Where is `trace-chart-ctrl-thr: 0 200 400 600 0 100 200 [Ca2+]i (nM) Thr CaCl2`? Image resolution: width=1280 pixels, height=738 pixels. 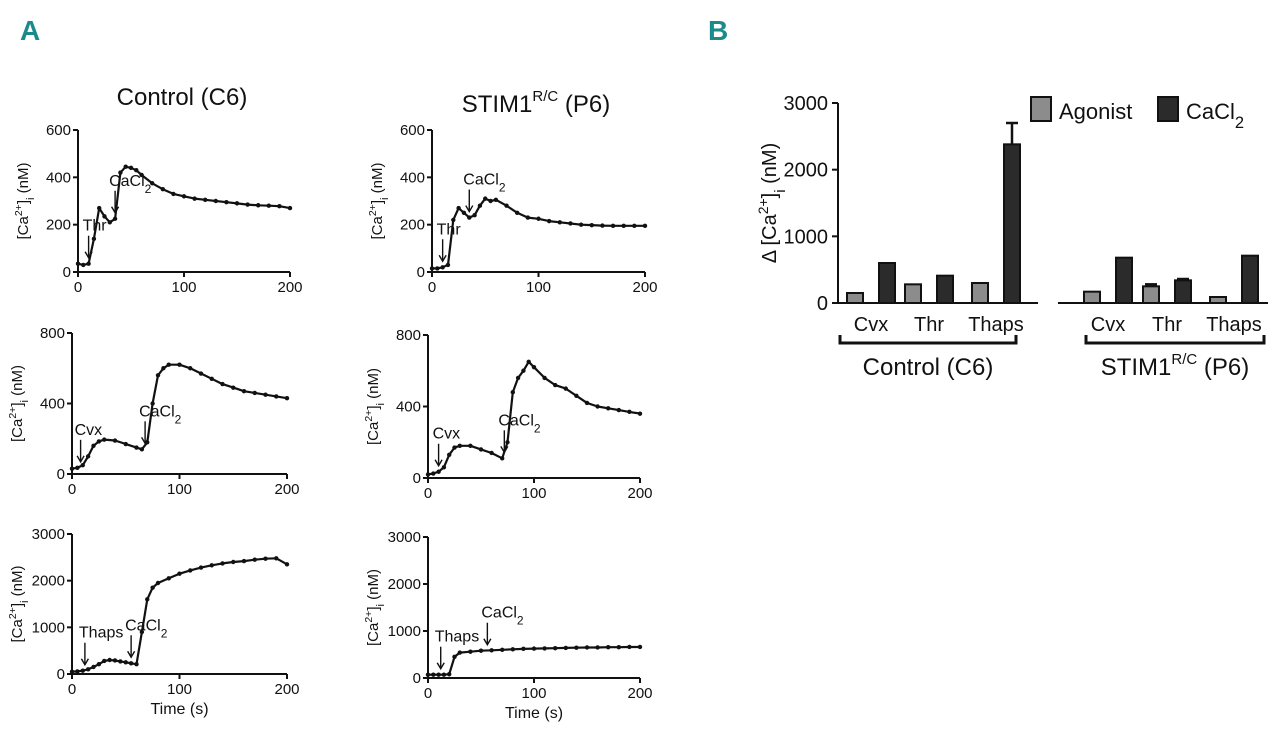
trace-chart-ctrl-thr: 0 200 400 600 0 100 200 [Ca2+]i (nM) Thr CaCl2 is located at coordinates (158, 209).